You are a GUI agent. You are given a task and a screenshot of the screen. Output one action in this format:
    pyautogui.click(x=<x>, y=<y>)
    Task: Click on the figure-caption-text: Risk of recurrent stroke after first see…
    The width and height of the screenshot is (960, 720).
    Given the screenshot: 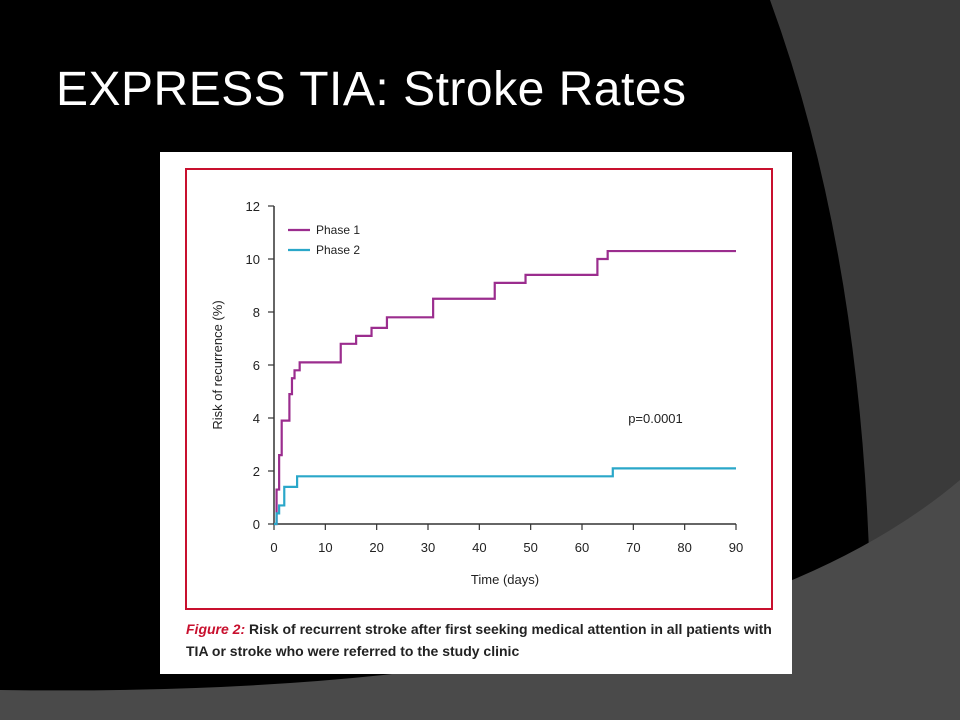 What is the action you would take?
    pyautogui.click(x=479, y=640)
    